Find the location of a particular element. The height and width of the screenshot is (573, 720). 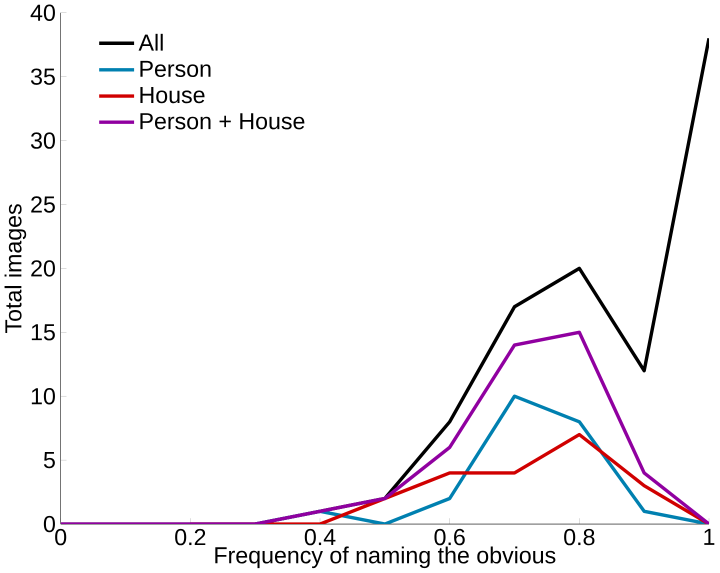

y-tick-label: 40 is located at coordinates (42, 13).